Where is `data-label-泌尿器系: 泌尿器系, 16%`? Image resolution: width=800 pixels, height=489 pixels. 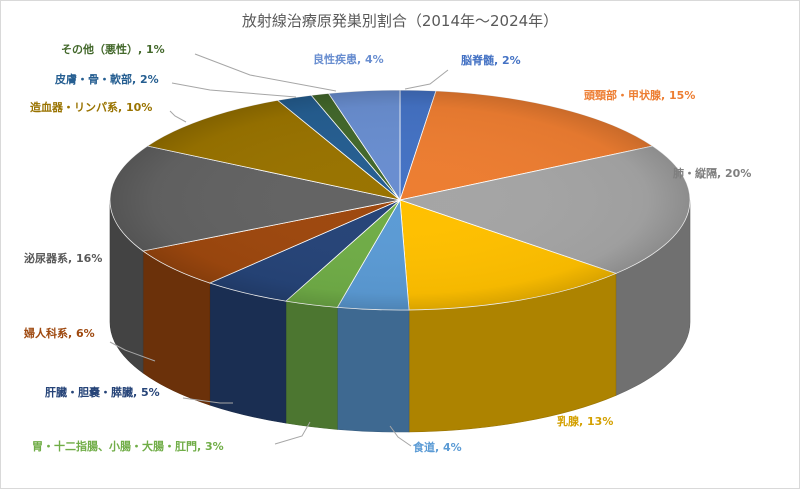 data-label-泌尿器系: 泌尿器系, 16% is located at coordinates (63, 258).